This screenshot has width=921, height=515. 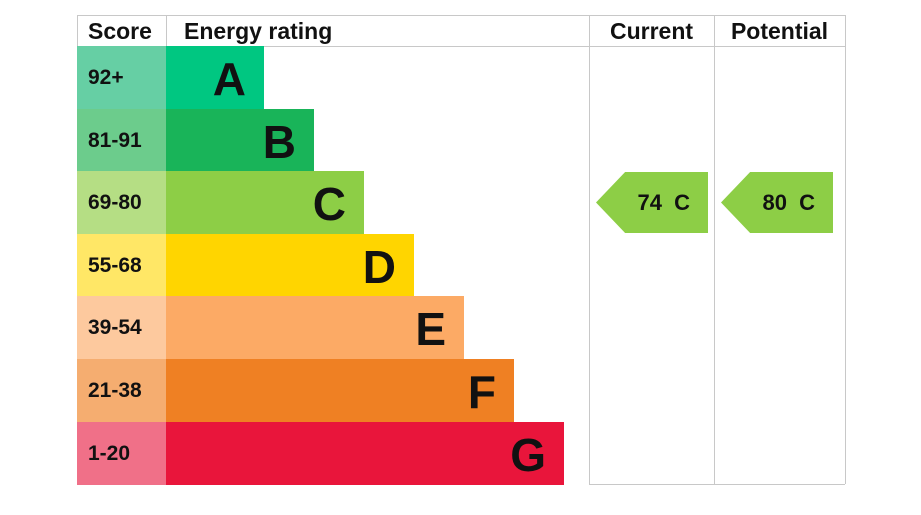 I want to click on header-potential: Potential, so click(x=779, y=31).